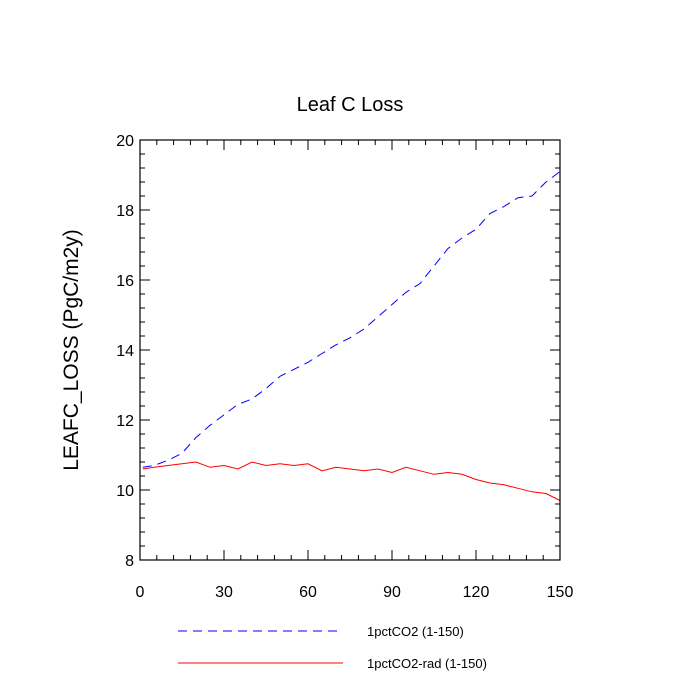 Image resolution: width=700 pixels, height=700 pixels. Describe the element at coordinates (125, 491) in the screenshot. I see `y-tick-label: 10` at that location.